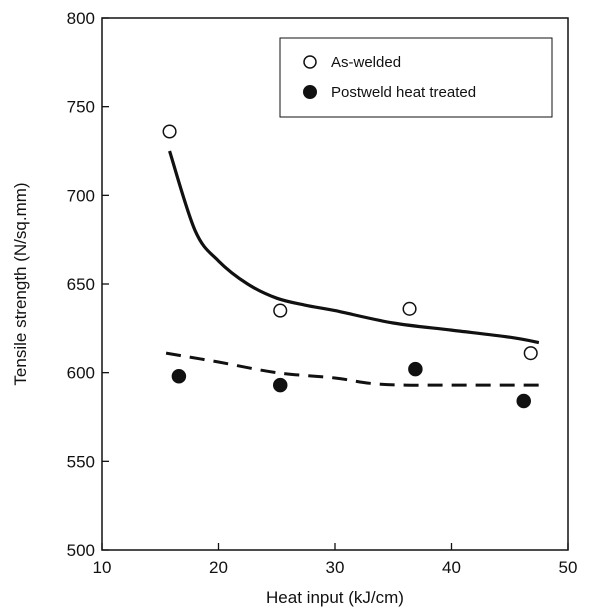  What do you see at coordinates (352, 369) in the screenshot?
I see `postweld-trend-line` at bounding box center [352, 369].